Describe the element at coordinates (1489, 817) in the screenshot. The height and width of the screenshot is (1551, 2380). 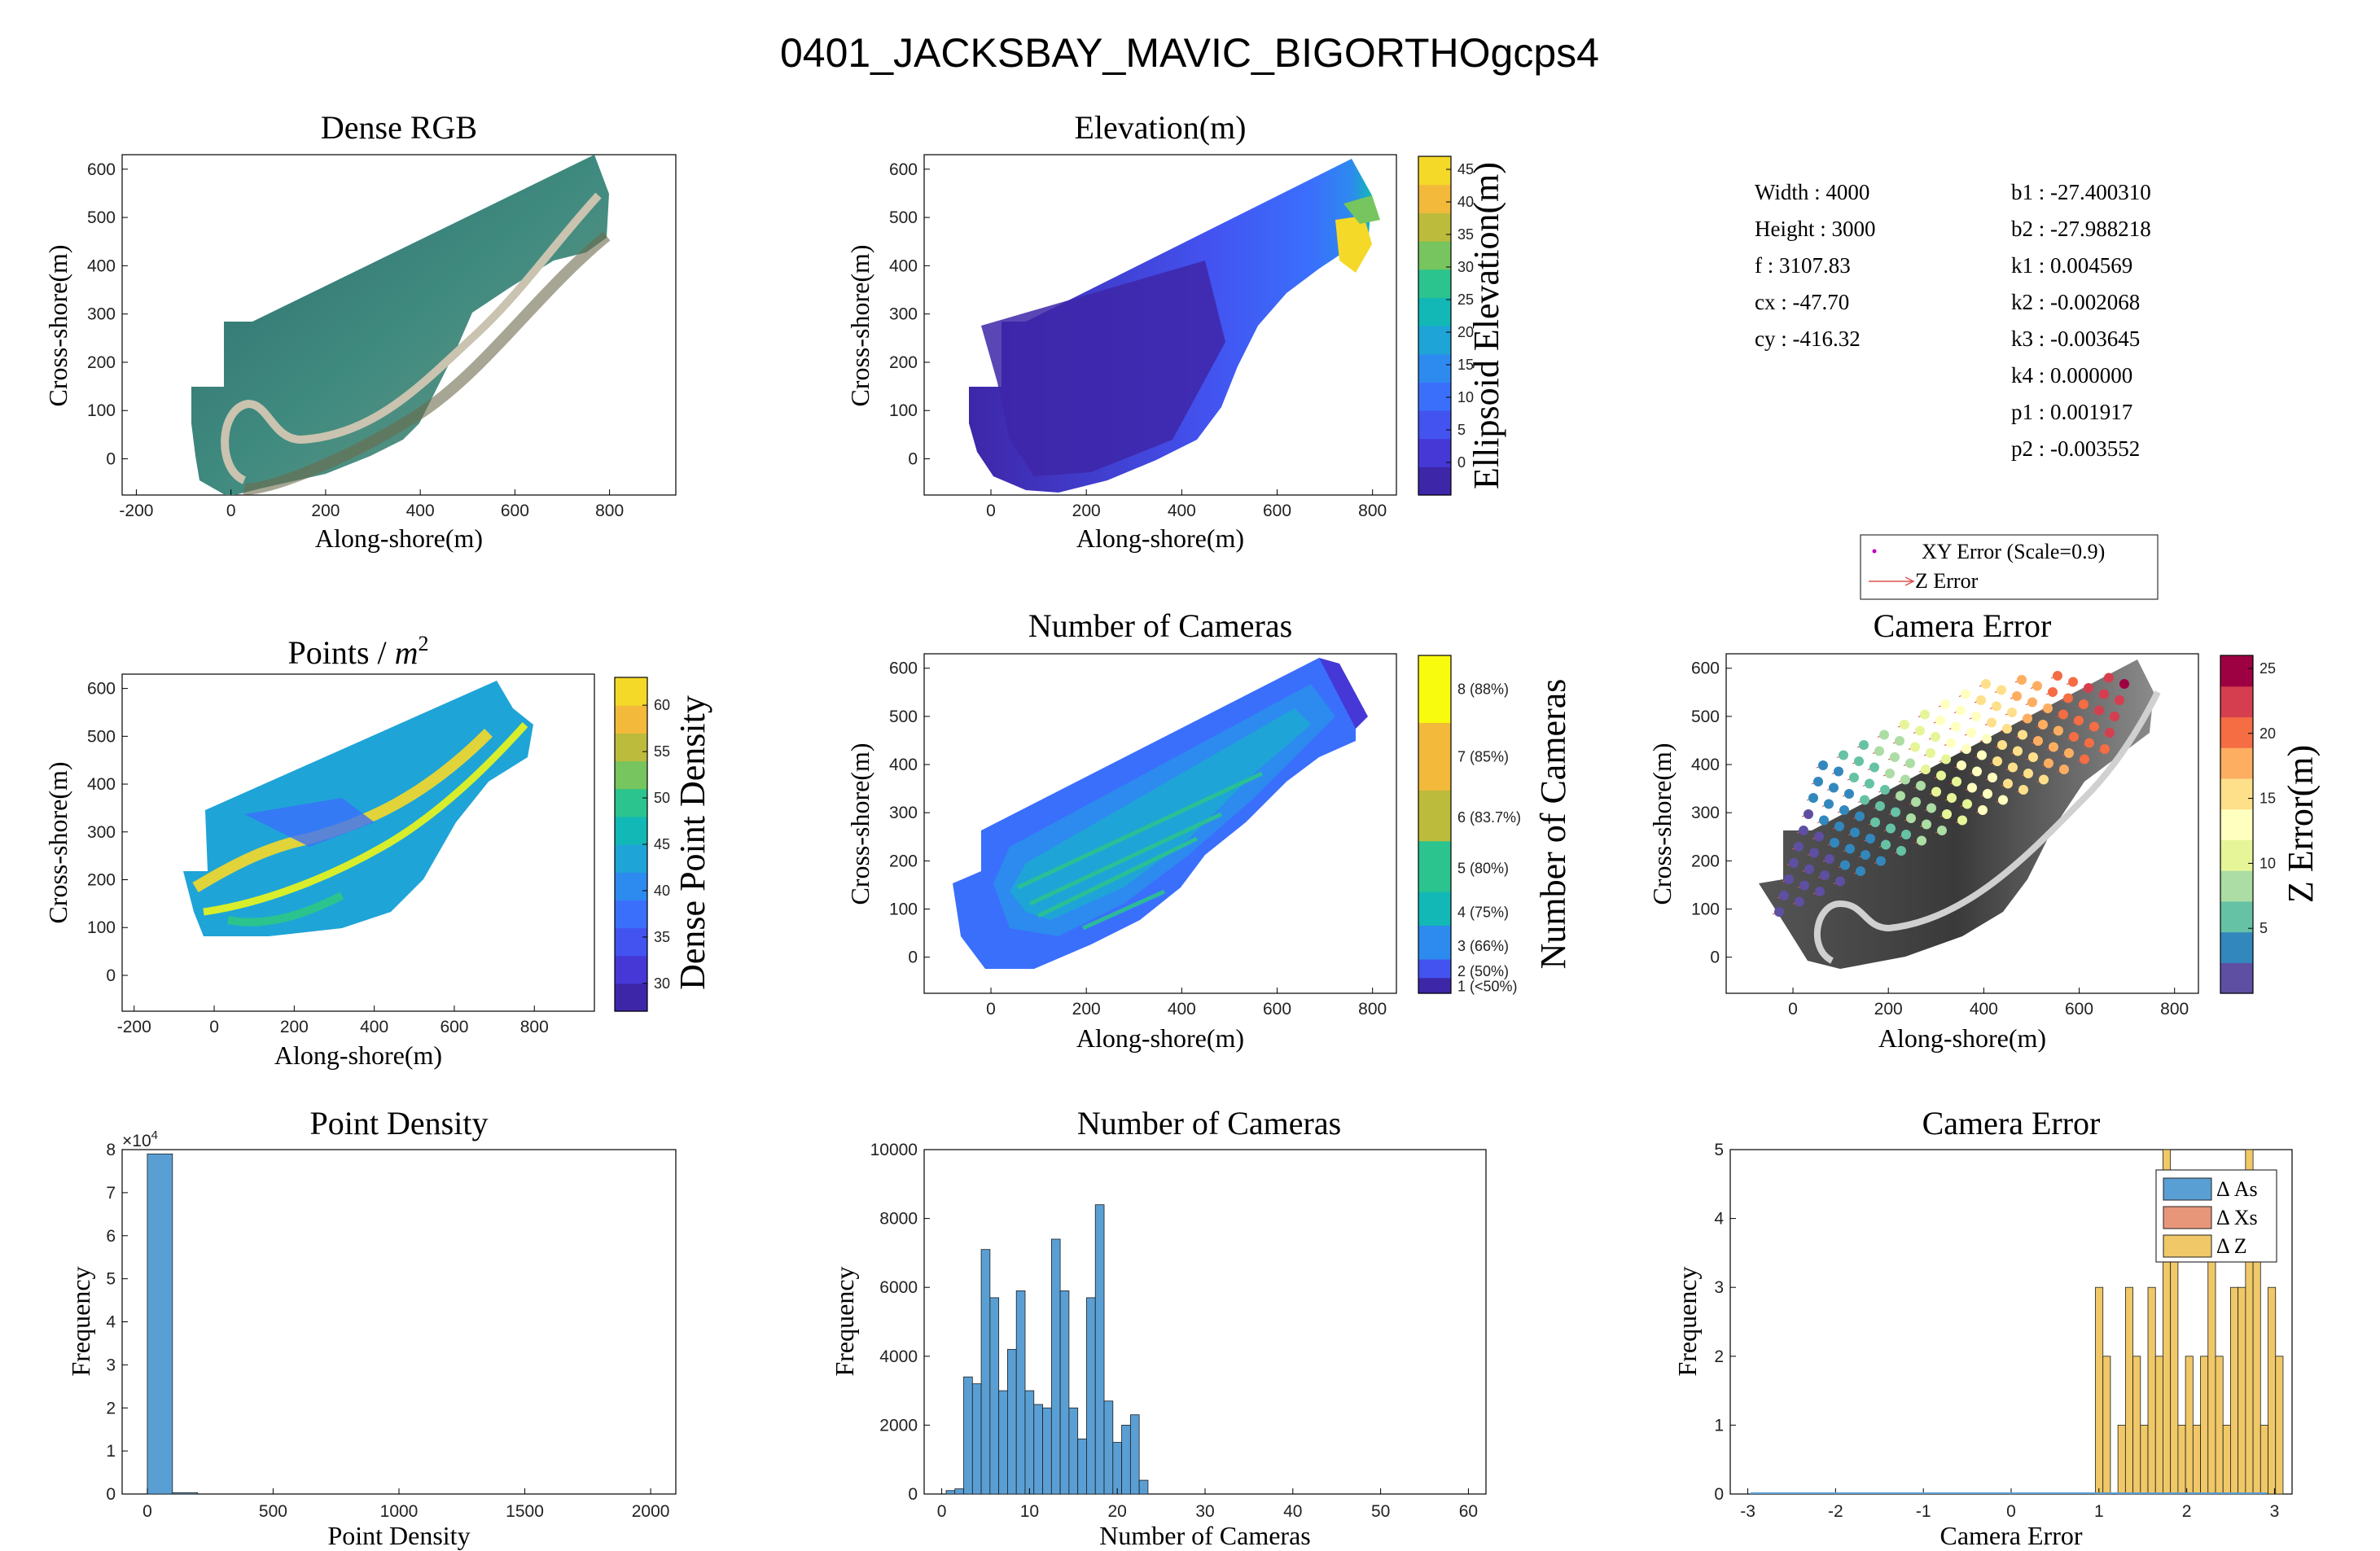
I see `colorbar-tick-label: 6 (83.7%)` at that location.